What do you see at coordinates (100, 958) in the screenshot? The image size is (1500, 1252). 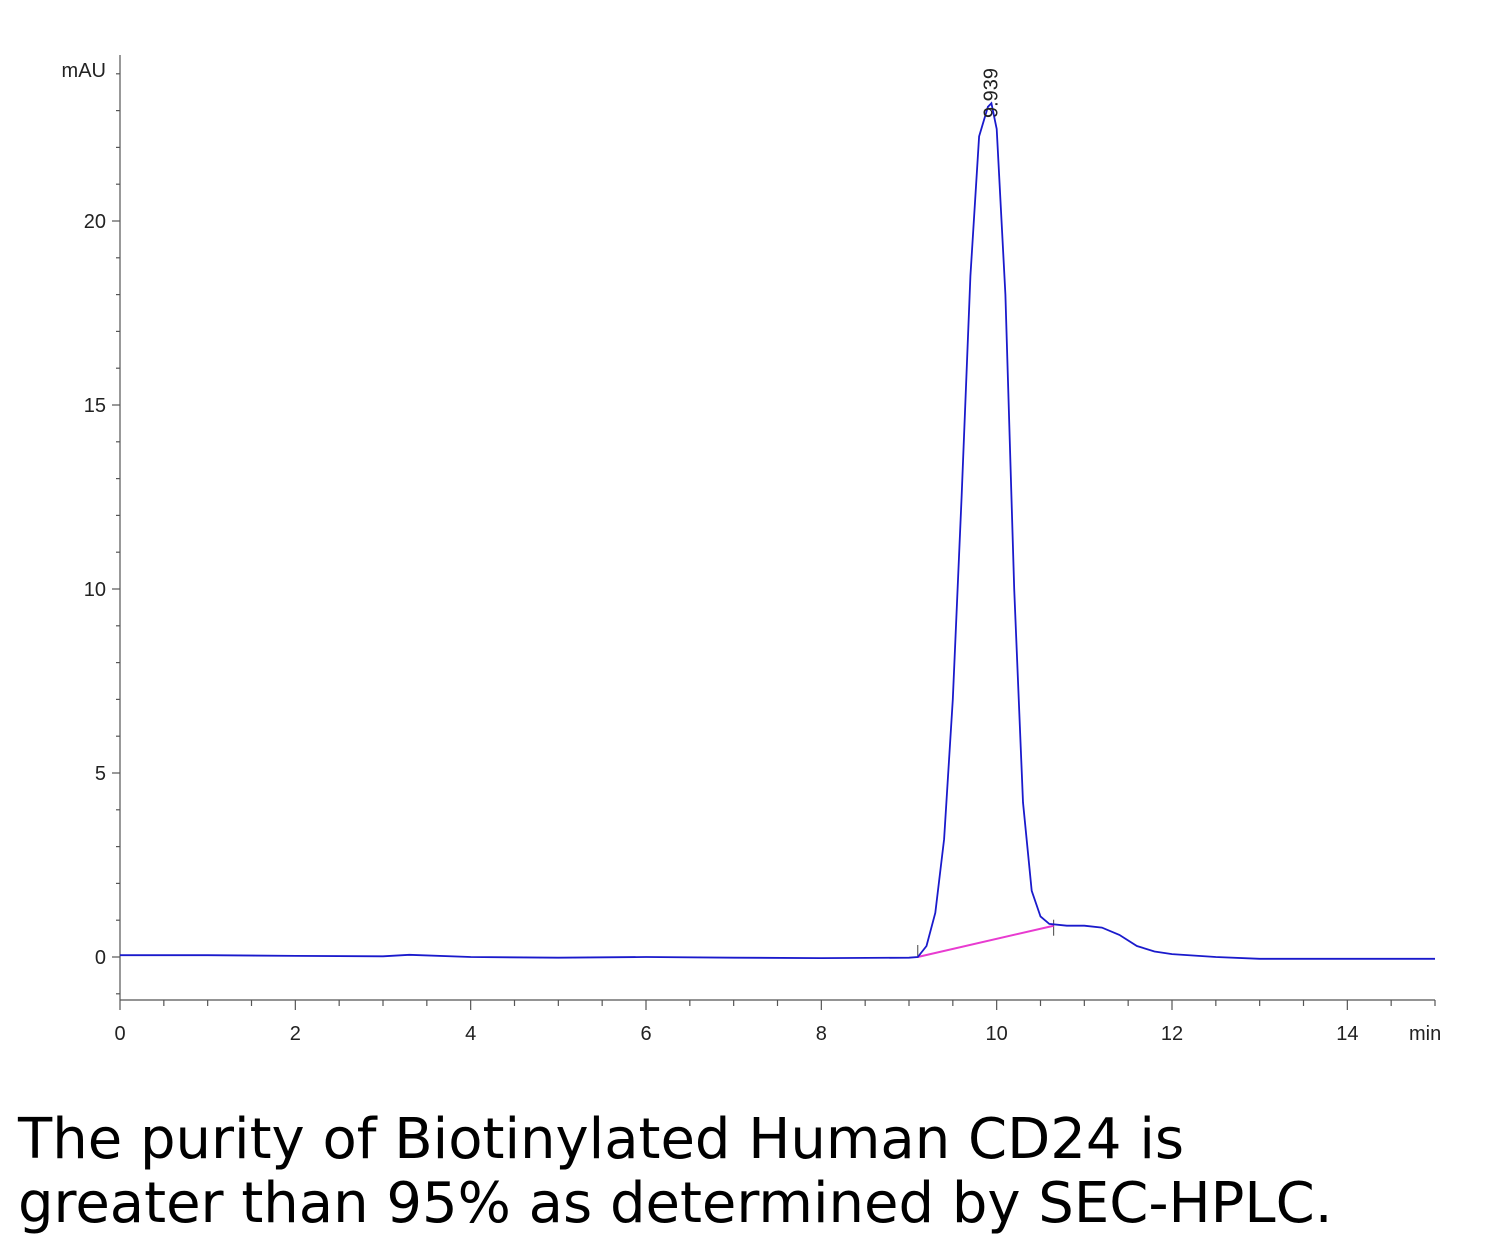 I see `y-tick-label: 0` at bounding box center [100, 958].